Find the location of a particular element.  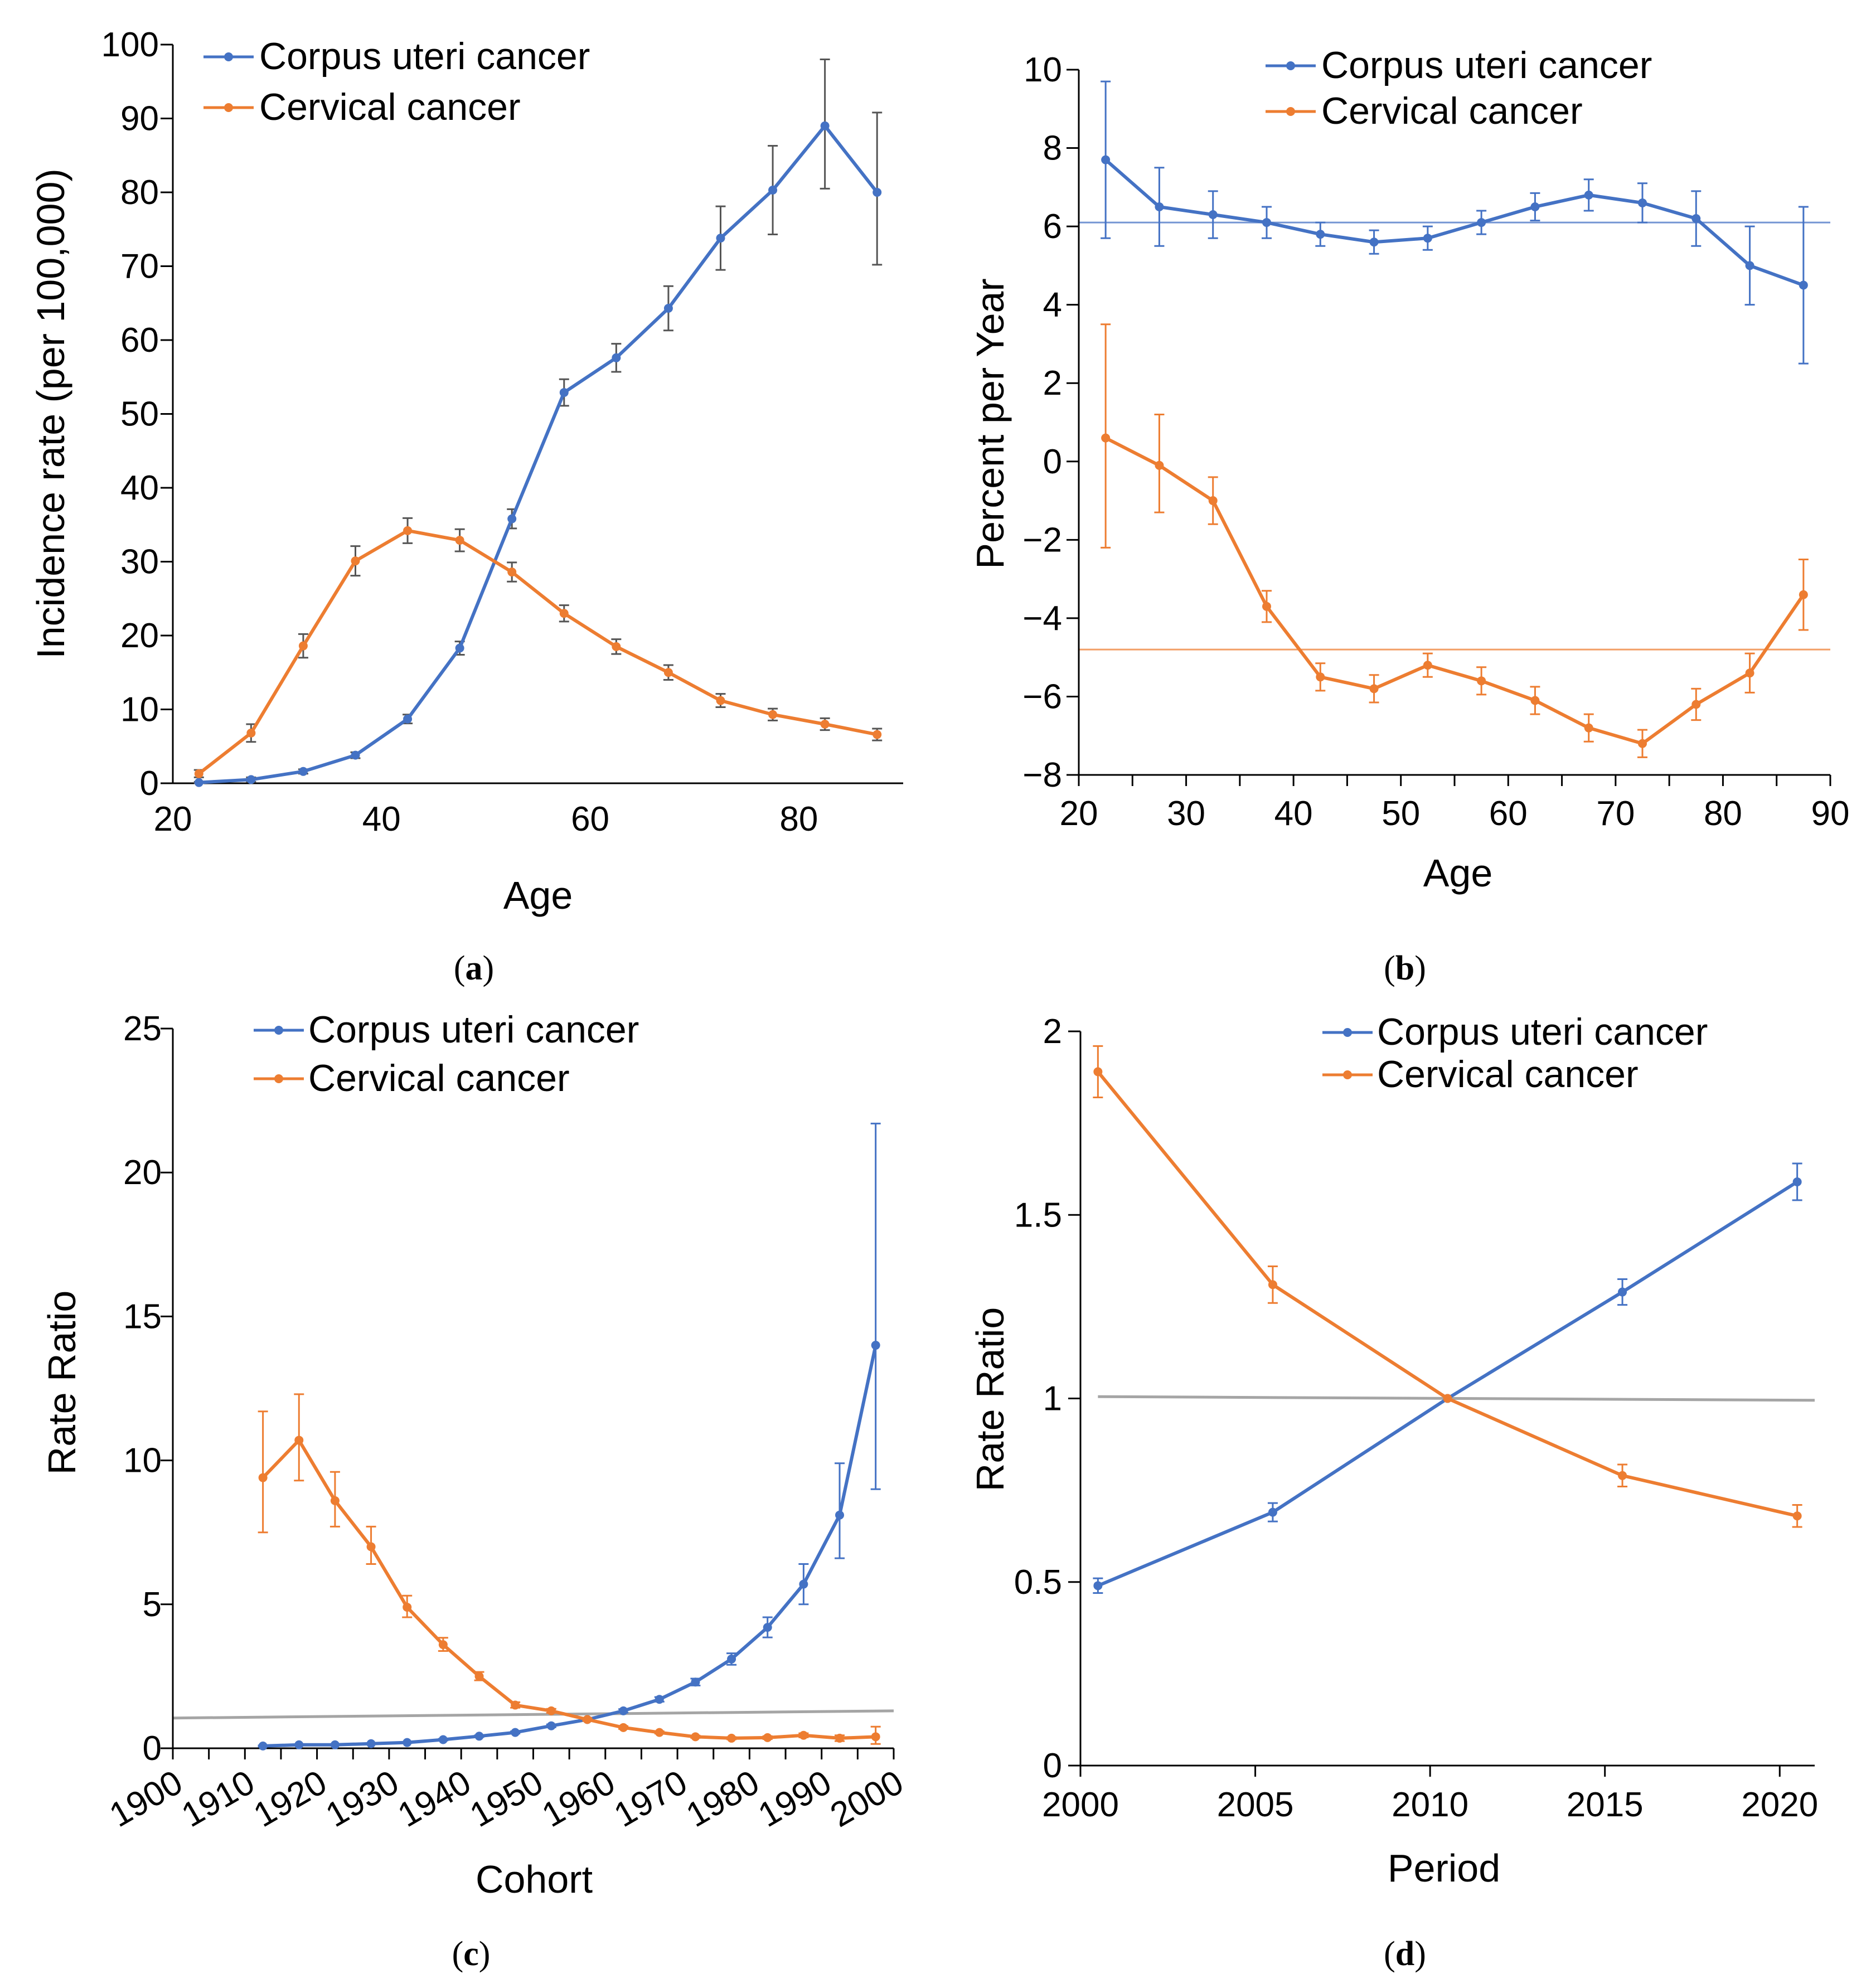

panel-c-cervical-series-line is located at coordinates (568, 1589).